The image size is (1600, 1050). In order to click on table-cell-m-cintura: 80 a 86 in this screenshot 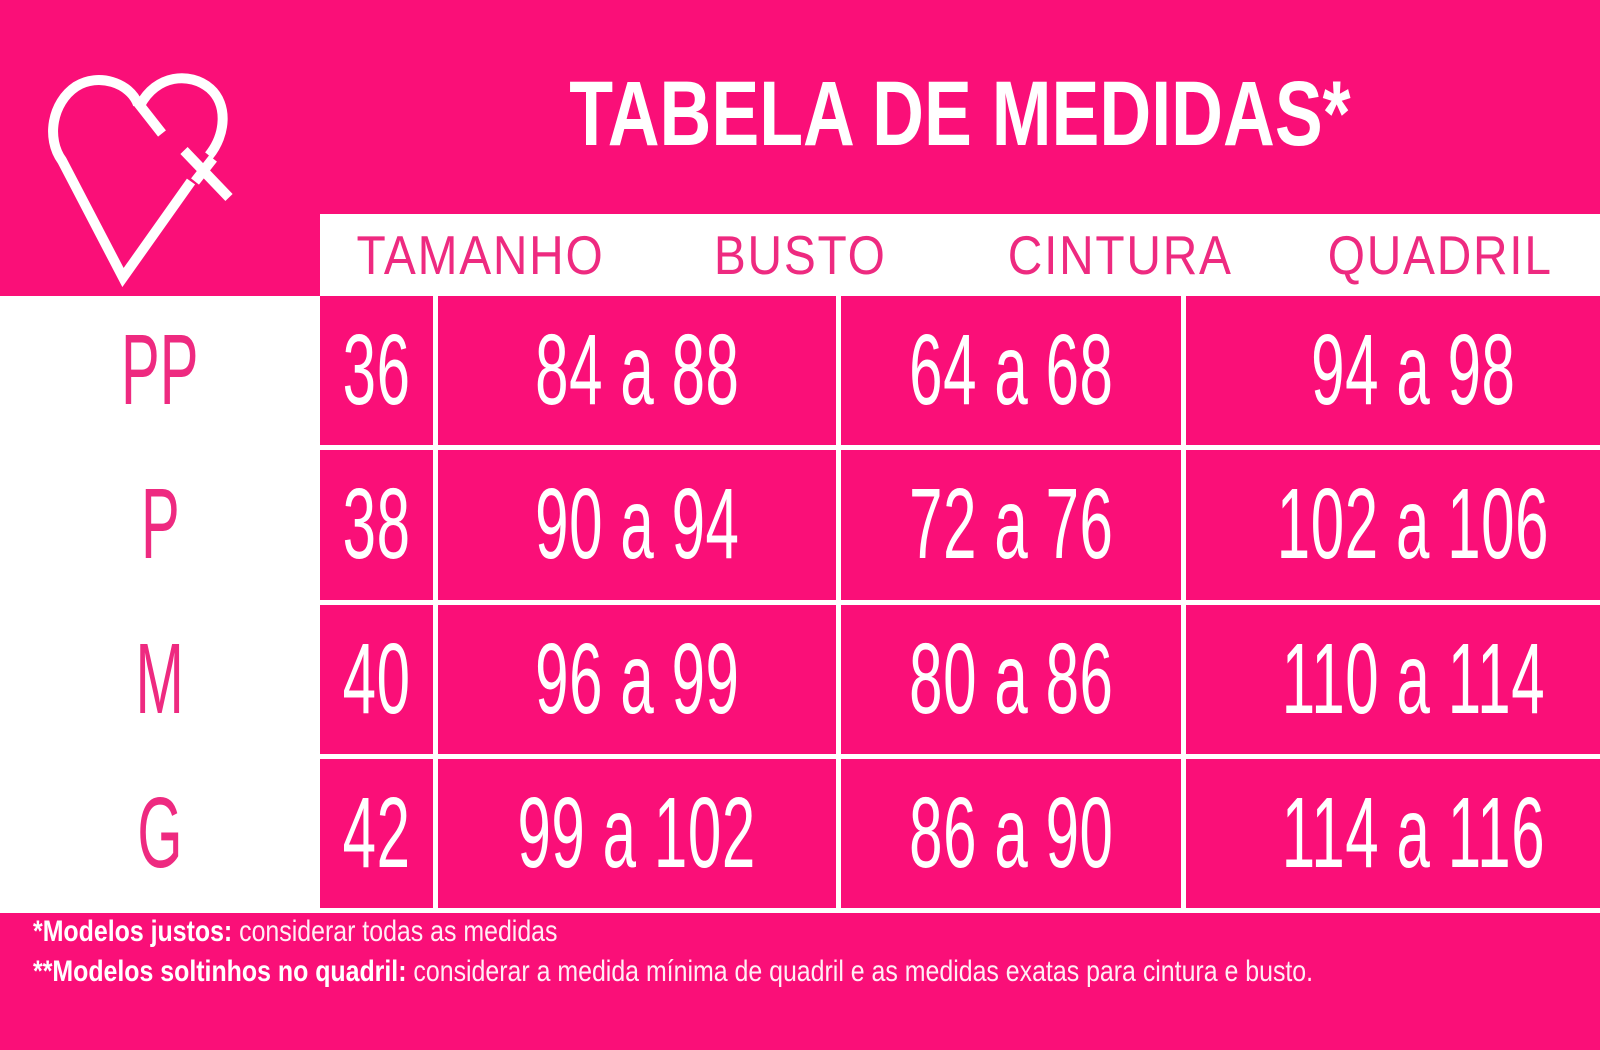, I will do `click(1011, 679)`.